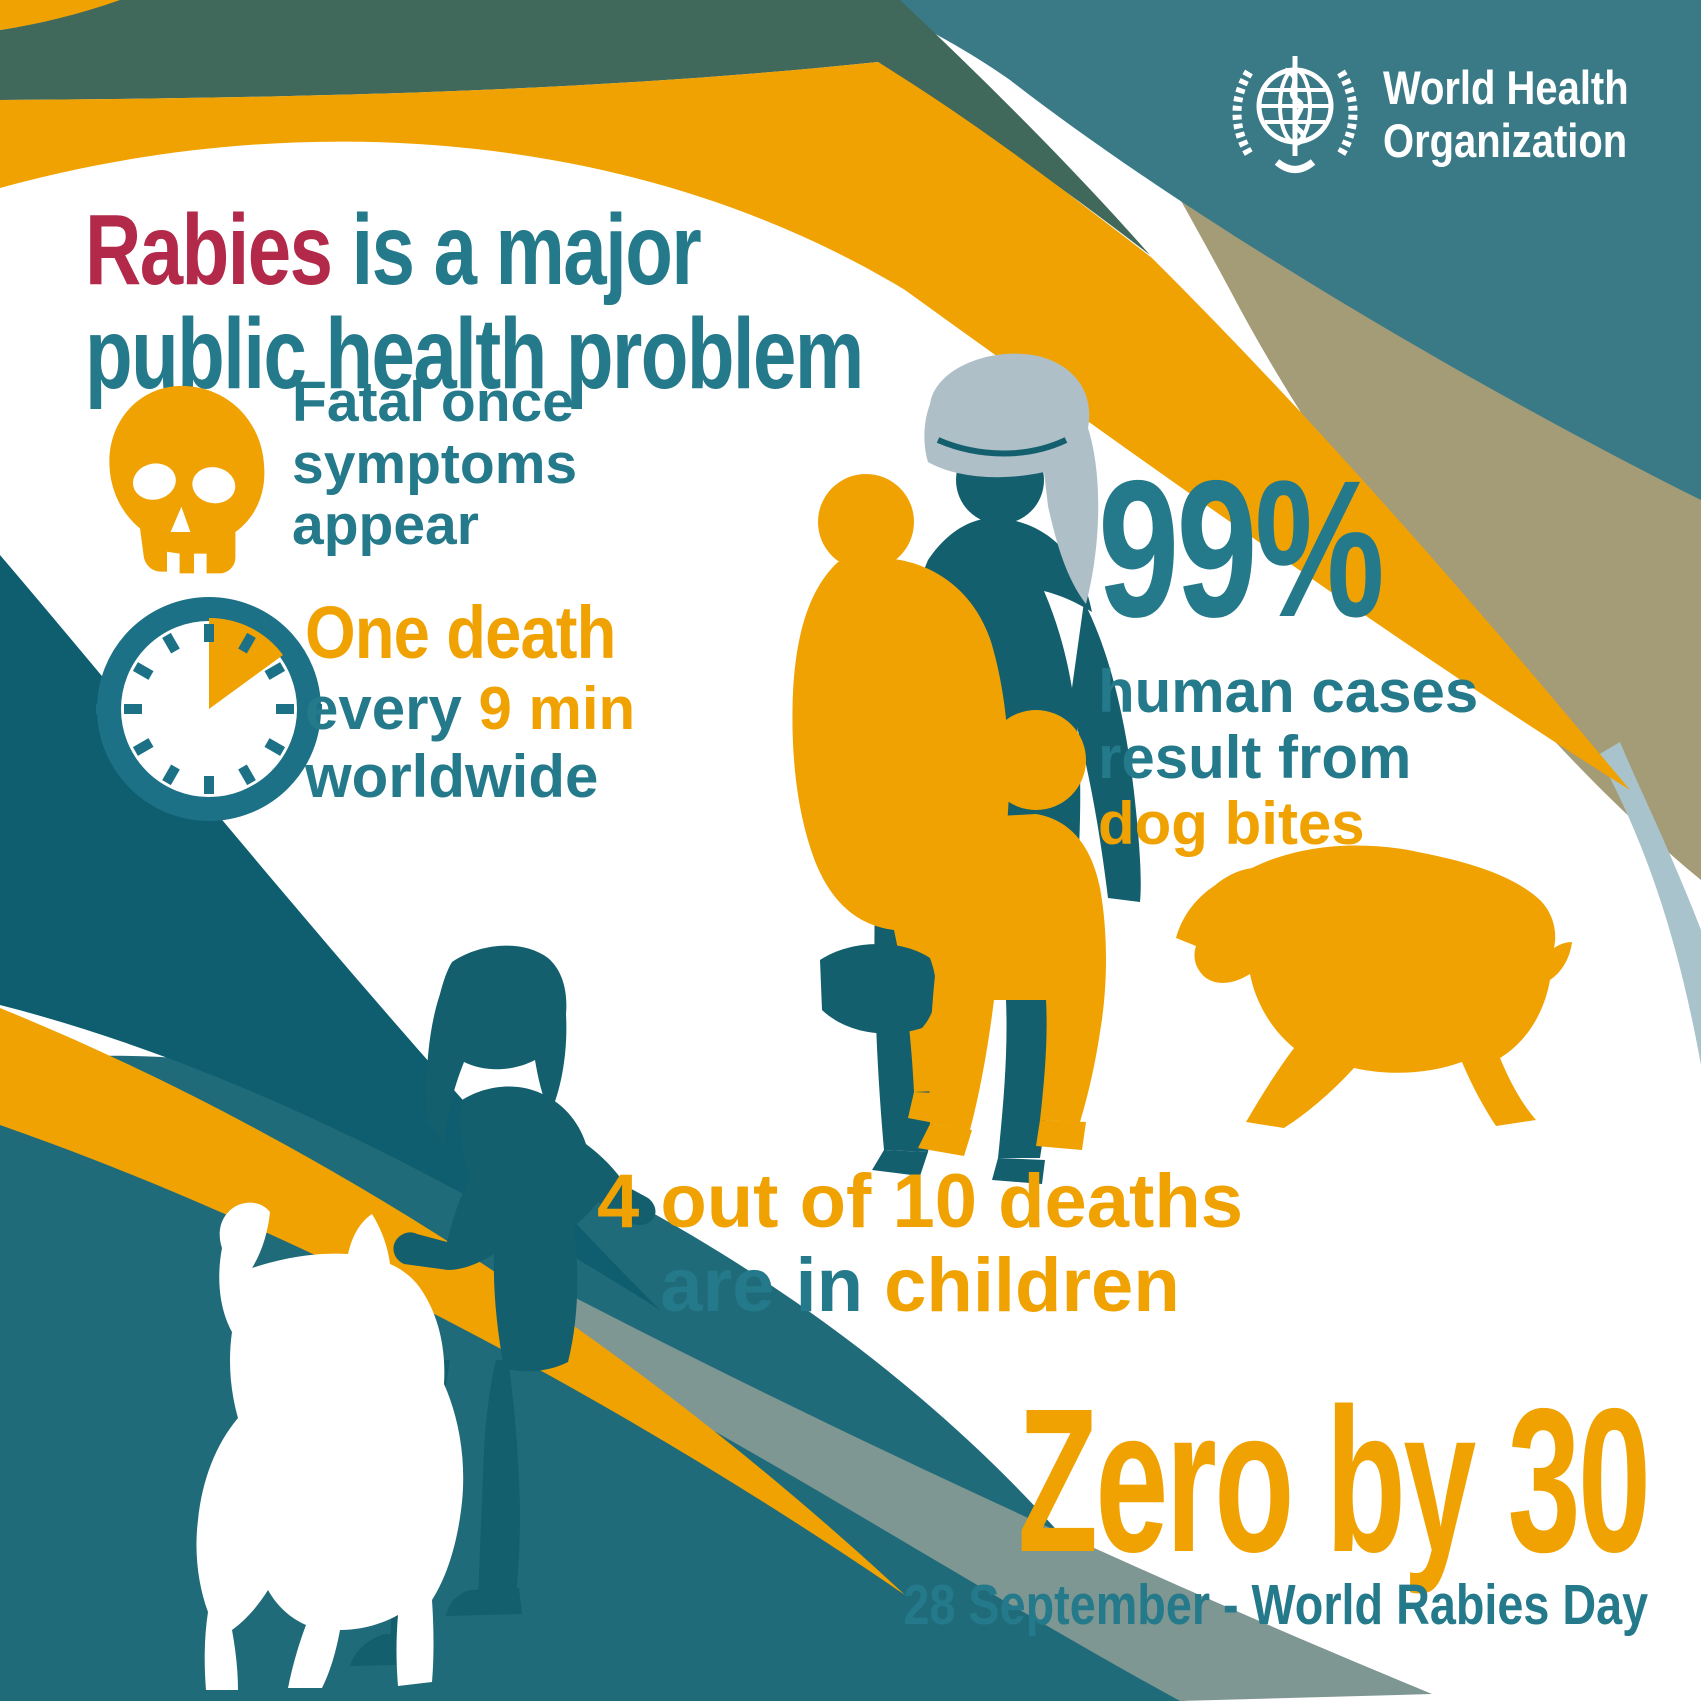  I want to click on fact-dog-bites: 99% human cases result from dog bites, so click(1288, 654).